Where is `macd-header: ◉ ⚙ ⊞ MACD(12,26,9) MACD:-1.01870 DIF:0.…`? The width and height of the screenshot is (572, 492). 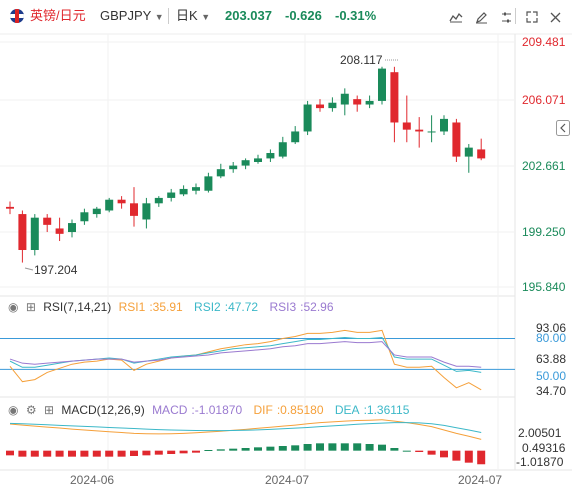
macd-header: ◉ ⚙ ⊞ MACD(12,26,9) MACD:-1.01870 DIF:0.… is located at coordinates (212, 410).